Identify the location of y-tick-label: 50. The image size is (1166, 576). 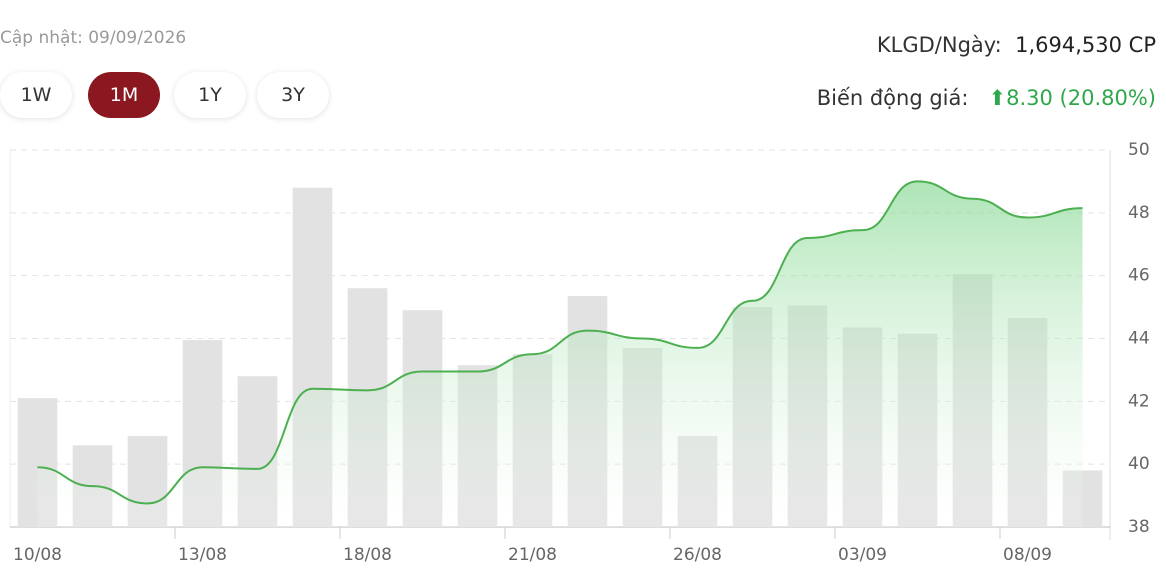
(1139, 150).